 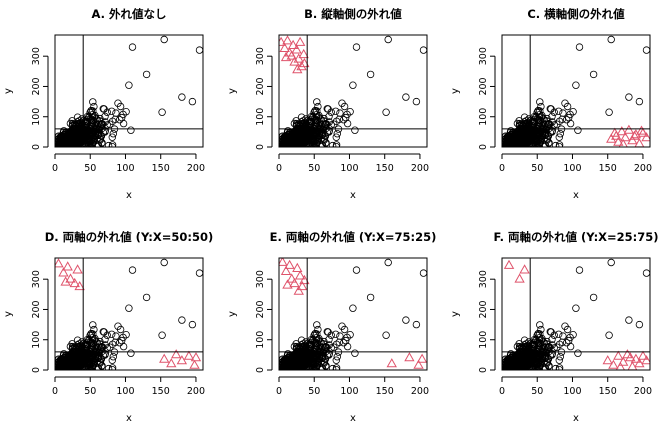 I want to click on y-tick-label: 300, so click(x=483, y=279).